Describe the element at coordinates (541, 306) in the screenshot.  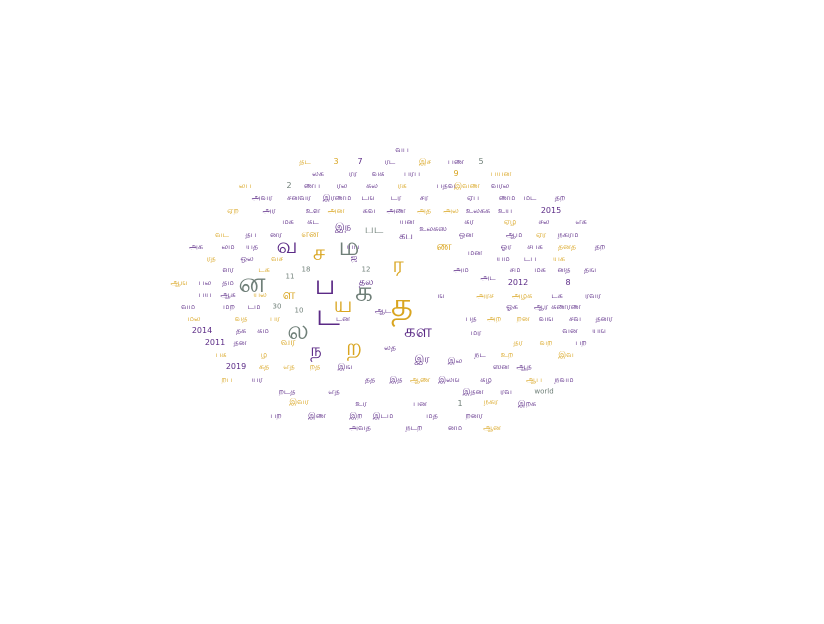
I see `cloud-word: ஆர` at that location.